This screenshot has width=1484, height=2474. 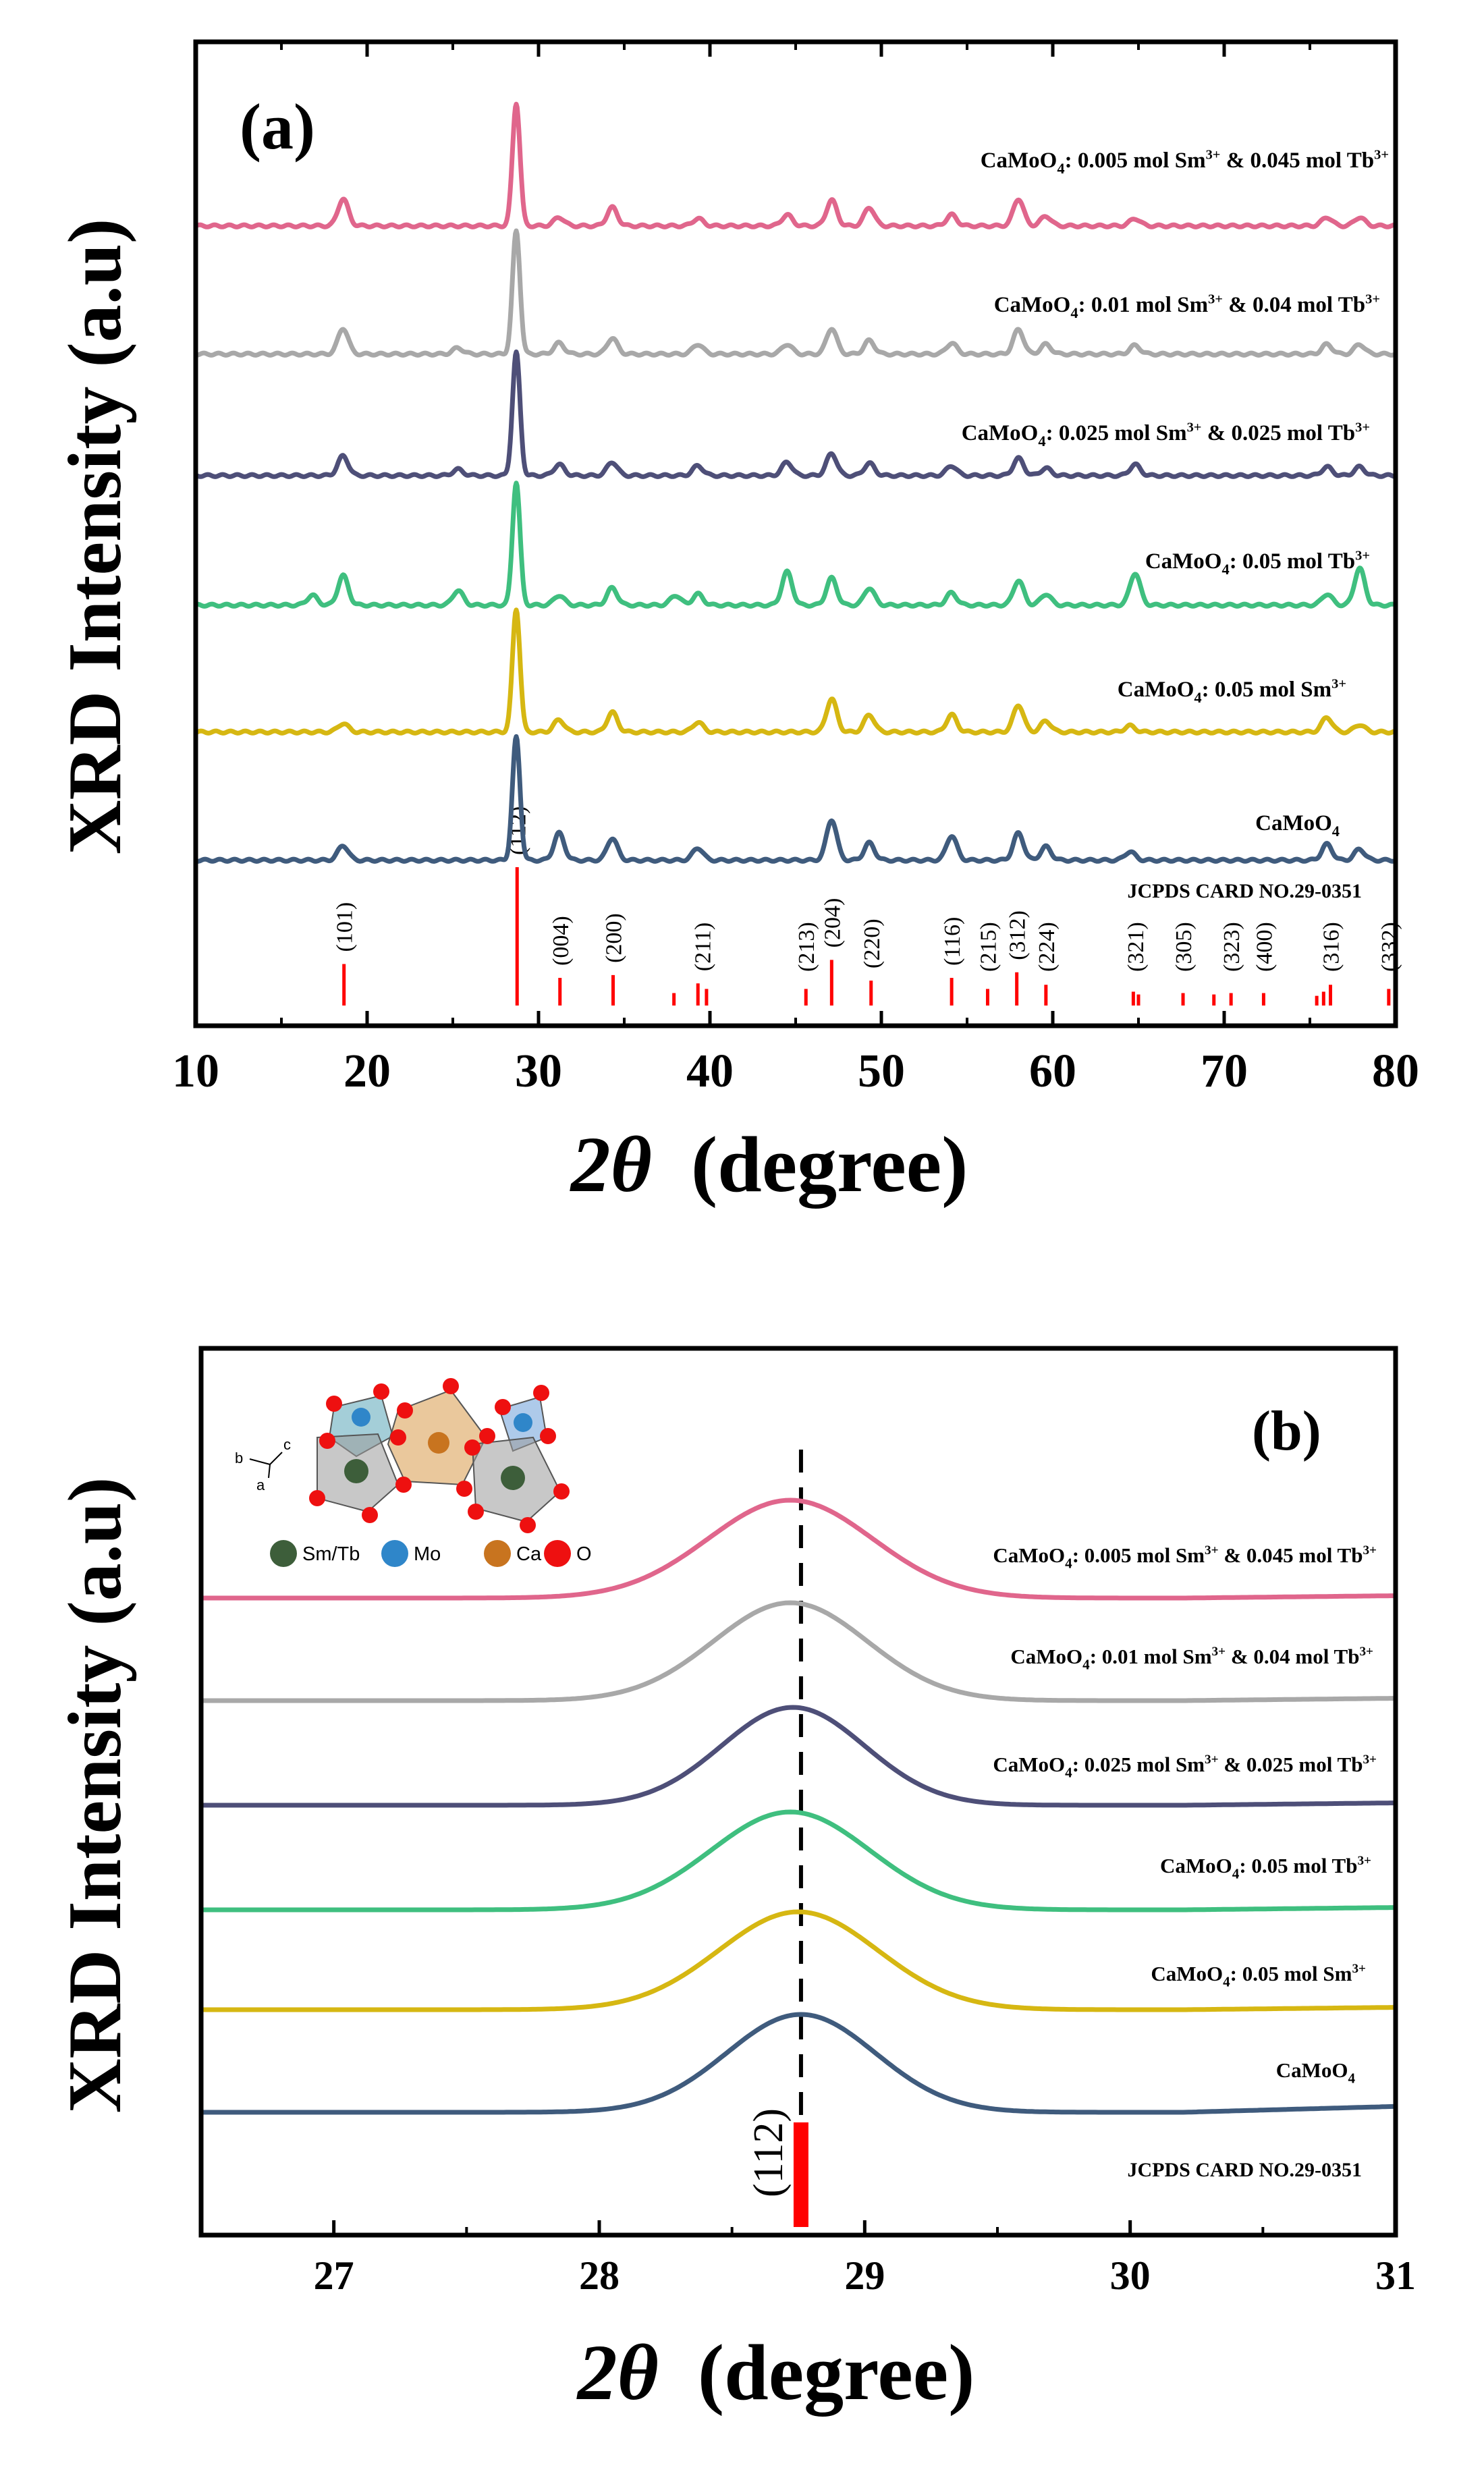 I want to click on series-label: CaMoO4: 0.025 mol Sm3+ & 0.025 mol Tb3+, so click(x=1166, y=434).